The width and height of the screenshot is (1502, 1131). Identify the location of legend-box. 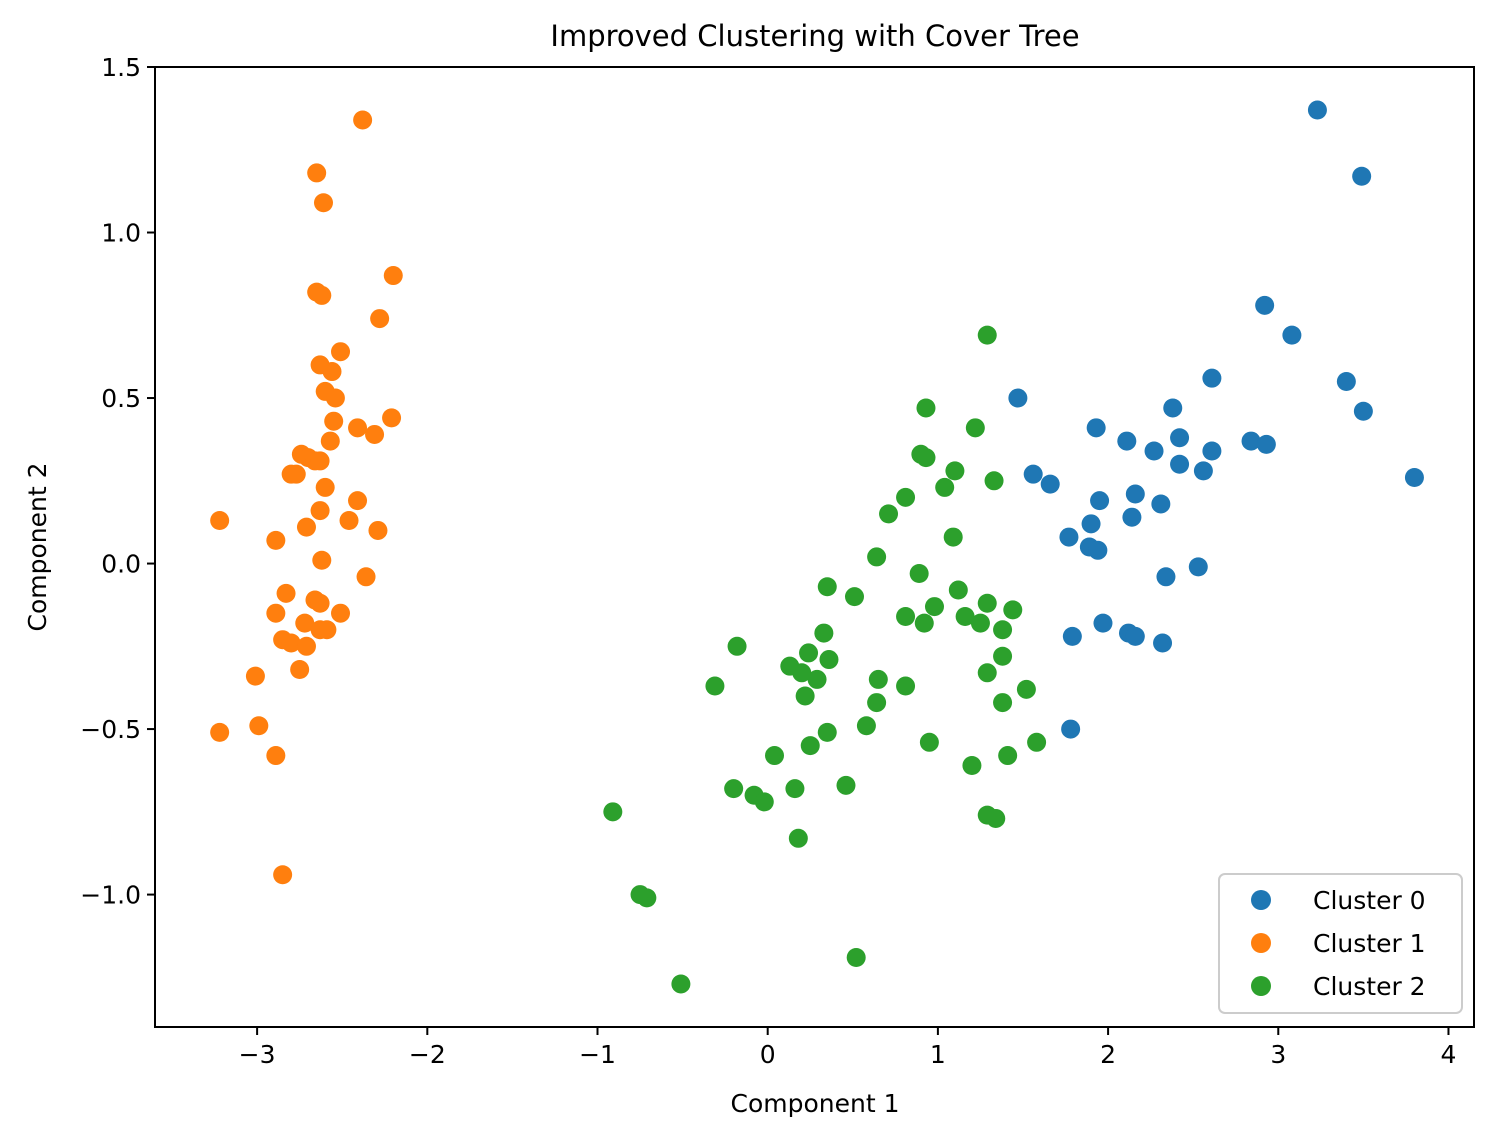
(1340, 943).